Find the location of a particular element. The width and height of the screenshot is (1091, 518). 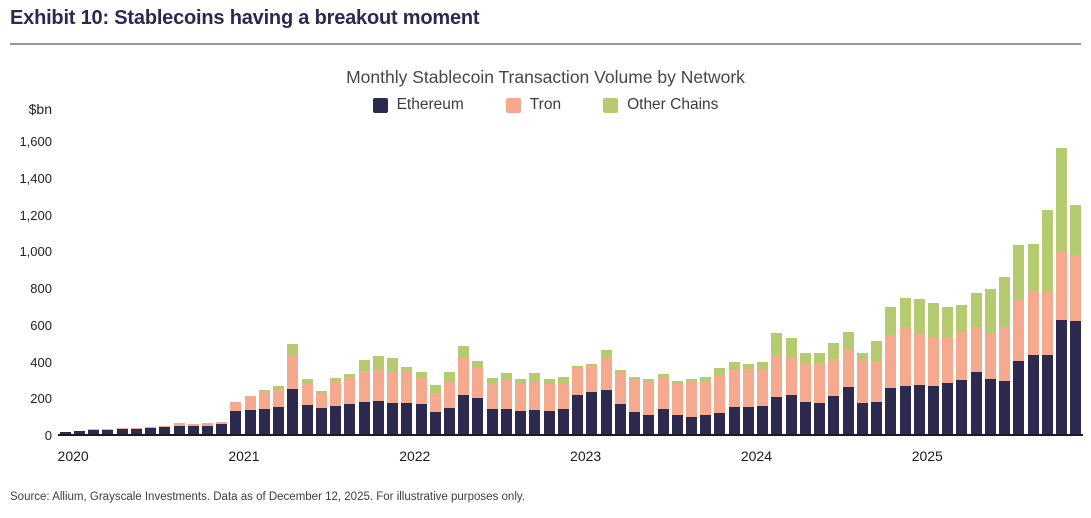

bar-dec-2025 is located at coordinates (1076, 319).